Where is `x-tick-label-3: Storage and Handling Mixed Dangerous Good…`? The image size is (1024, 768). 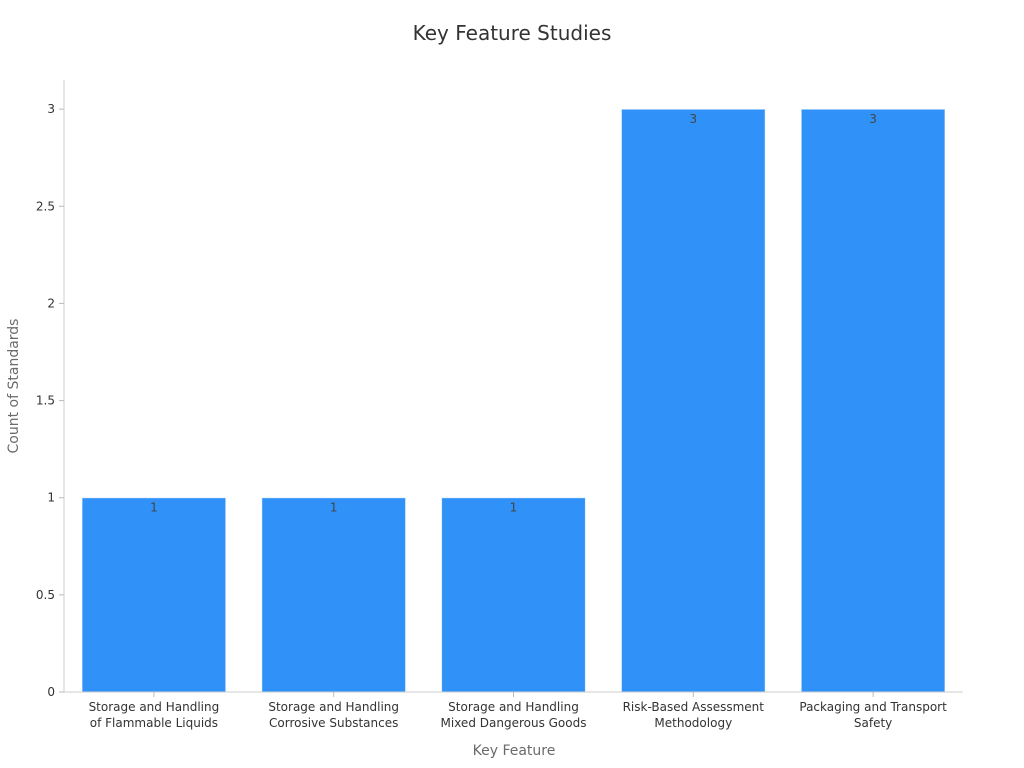
x-tick-label-3: Storage and Handling Mixed Dangerous Good… is located at coordinates (514, 715).